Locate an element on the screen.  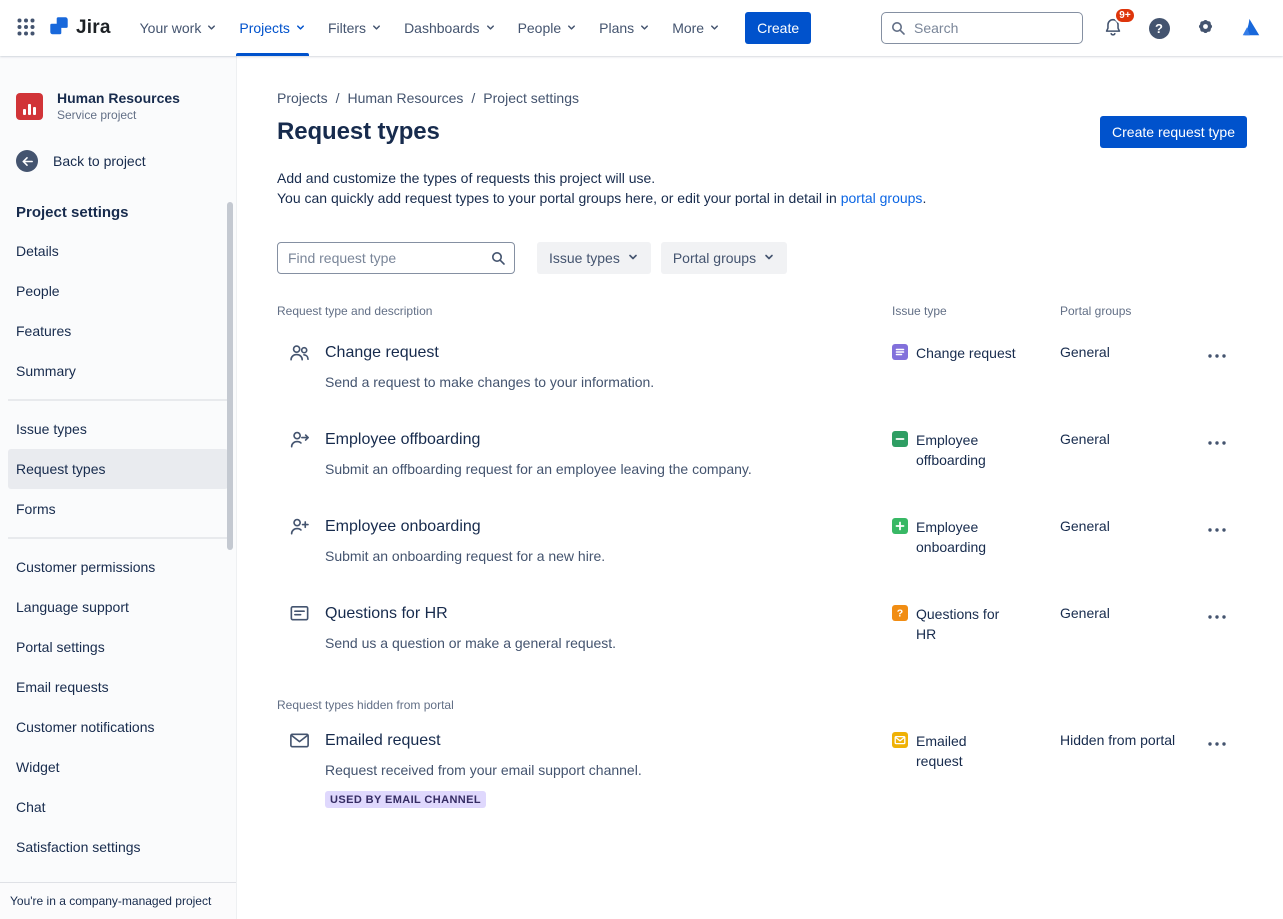
sidebar-item-details: Details is located at coordinates (37, 251).